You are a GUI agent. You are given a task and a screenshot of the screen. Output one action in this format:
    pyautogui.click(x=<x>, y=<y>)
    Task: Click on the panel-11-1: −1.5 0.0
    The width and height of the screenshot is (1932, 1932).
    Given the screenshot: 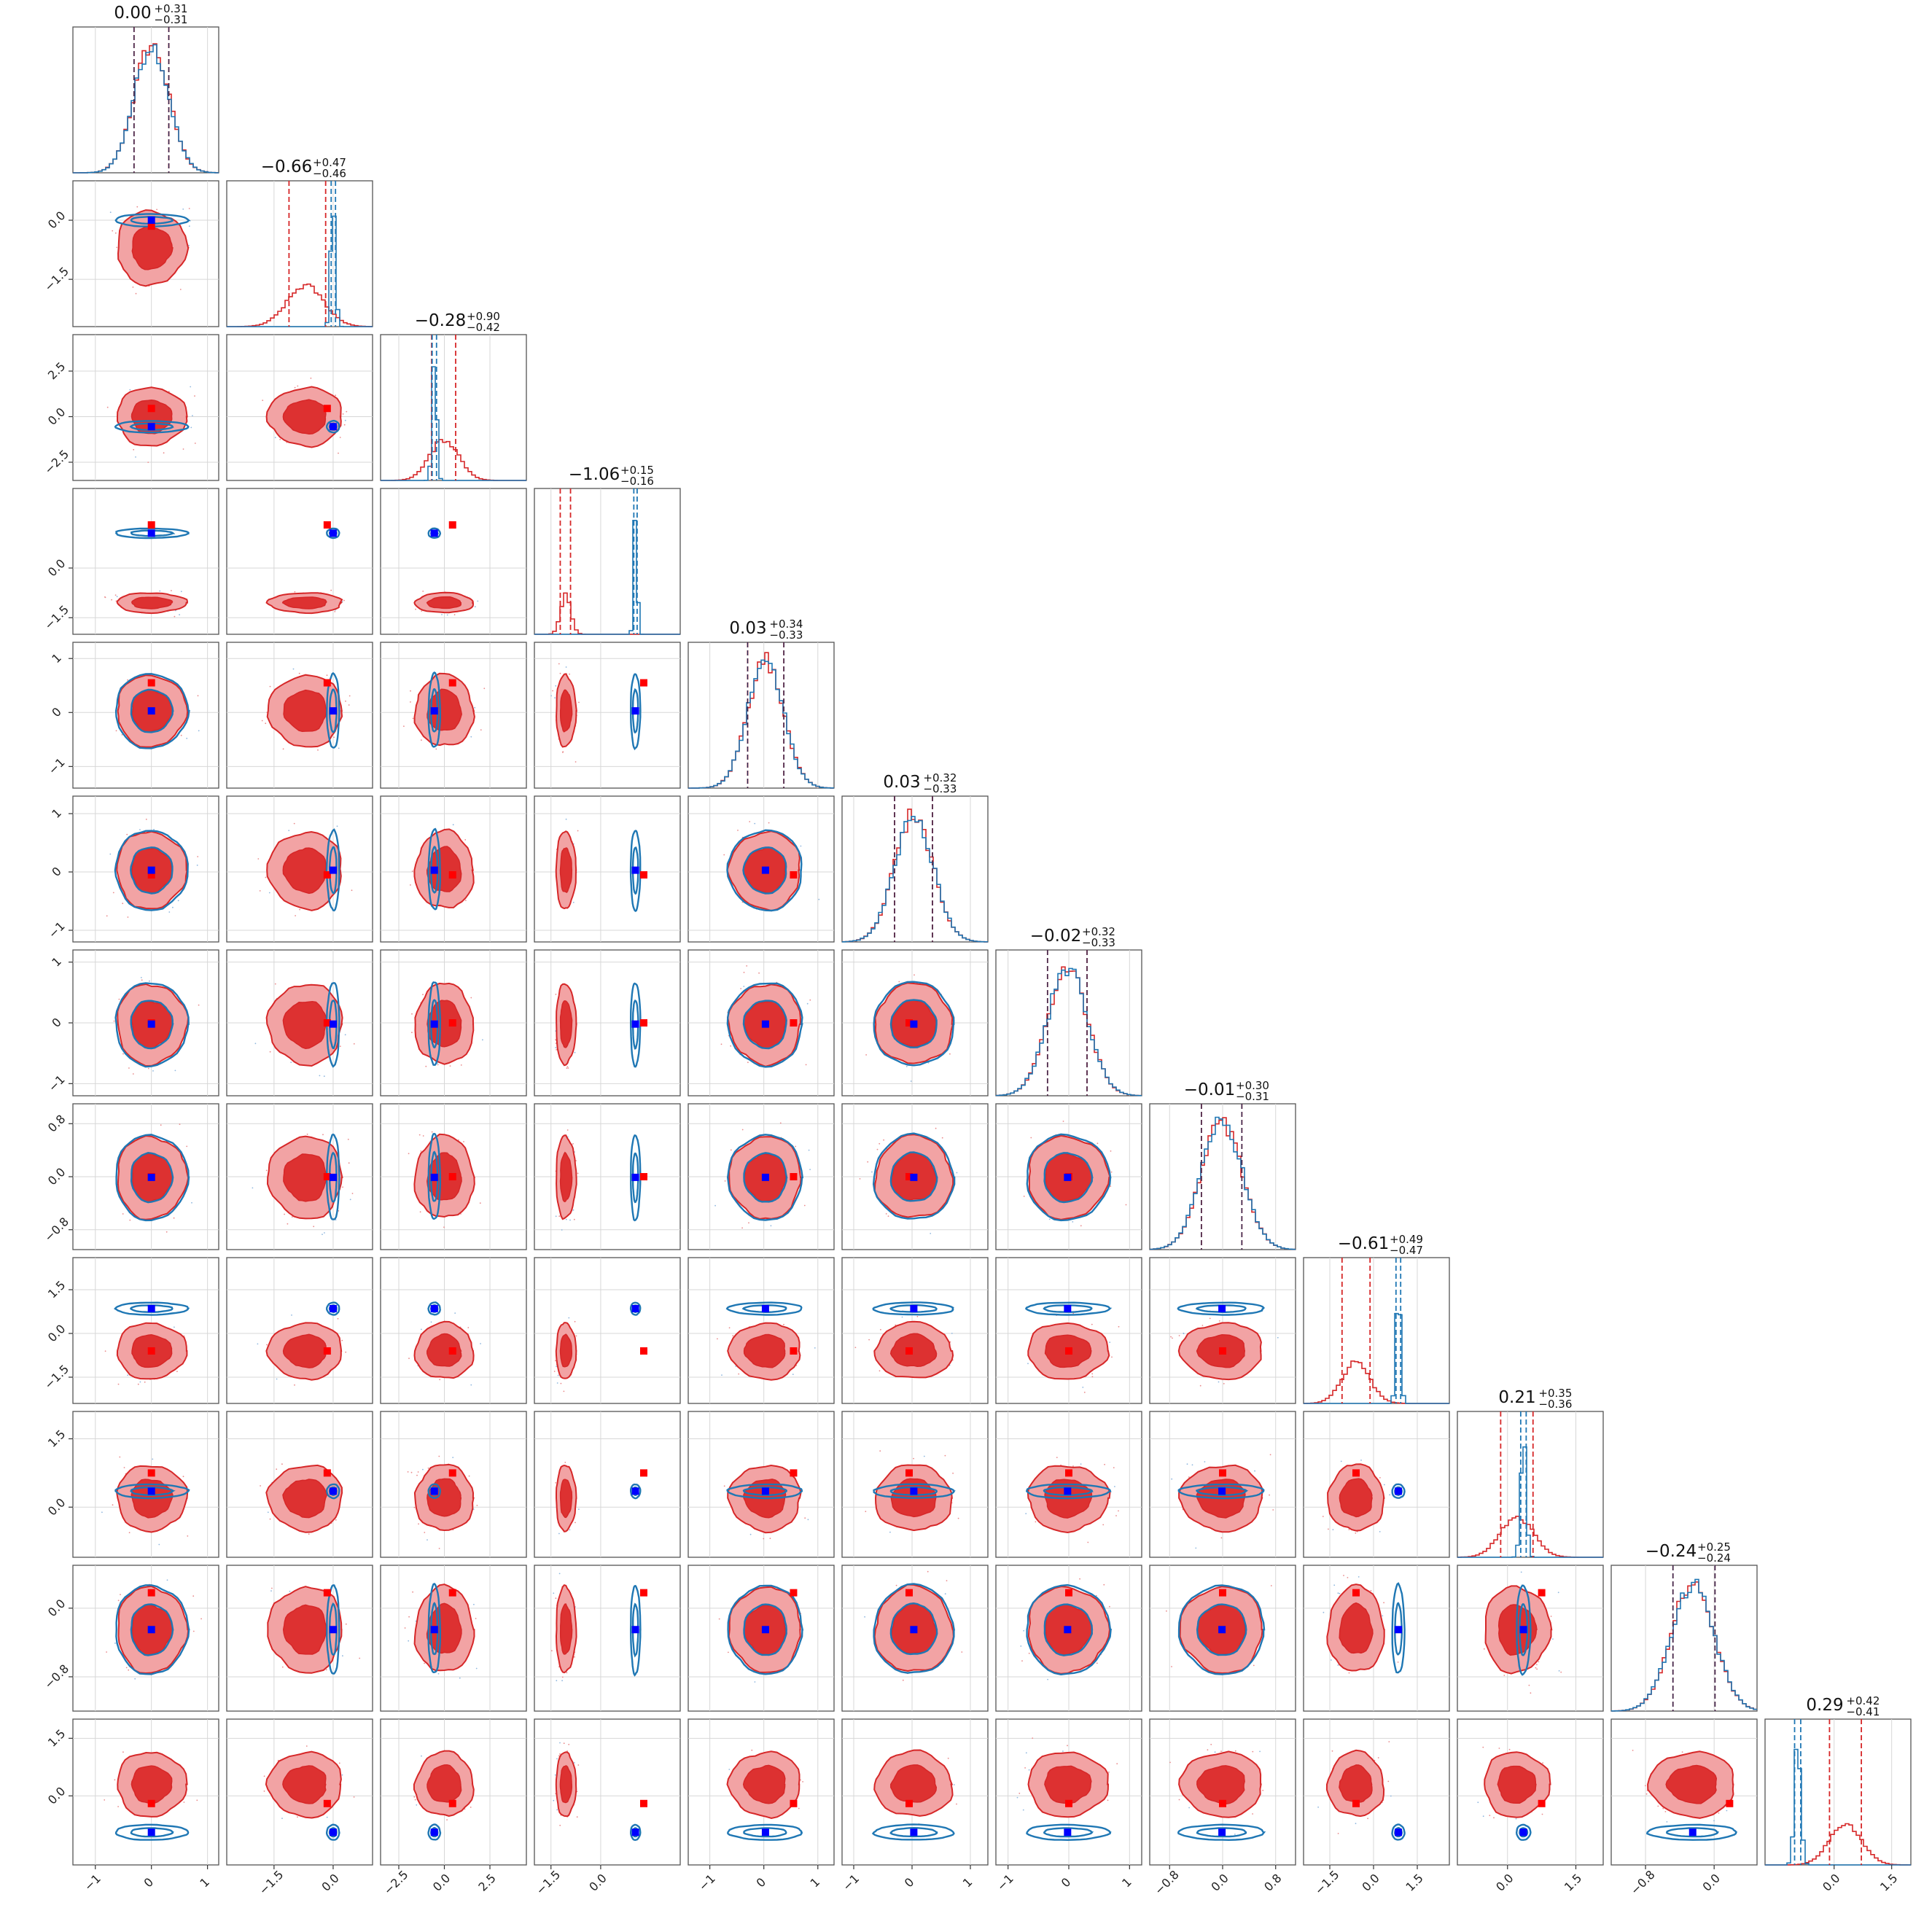 What is the action you would take?
    pyautogui.click(x=299, y=1808)
    